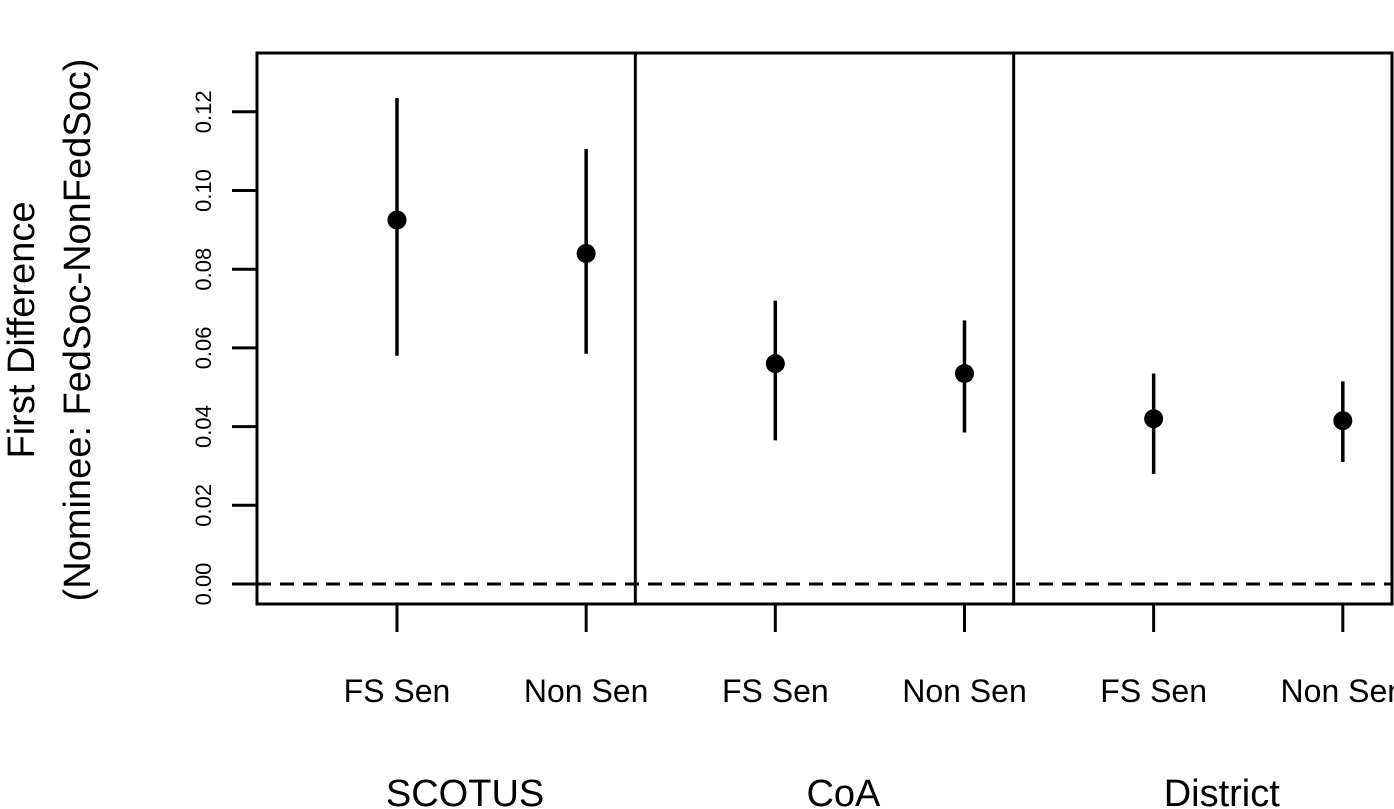  Describe the element at coordinates (78, 330) in the screenshot. I see `y-axis-label-line2: (Nominee: FedSoc-NonFedSoc)` at that location.